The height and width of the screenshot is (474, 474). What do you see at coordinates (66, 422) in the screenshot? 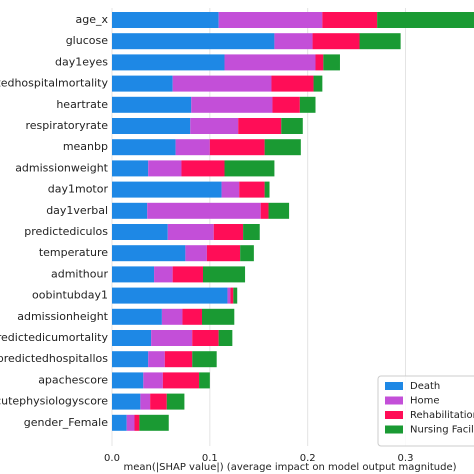
I see `y-tick-label: gender_Female` at bounding box center [66, 422].